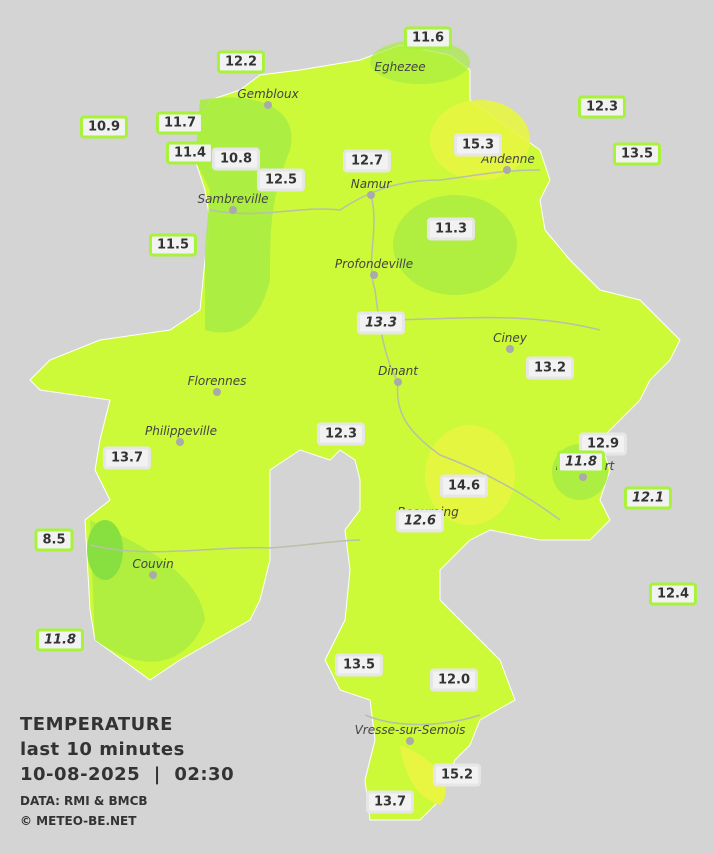 This screenshot has height=853, width=713. I want to click on station-value: 11.5, so click(173, 245).